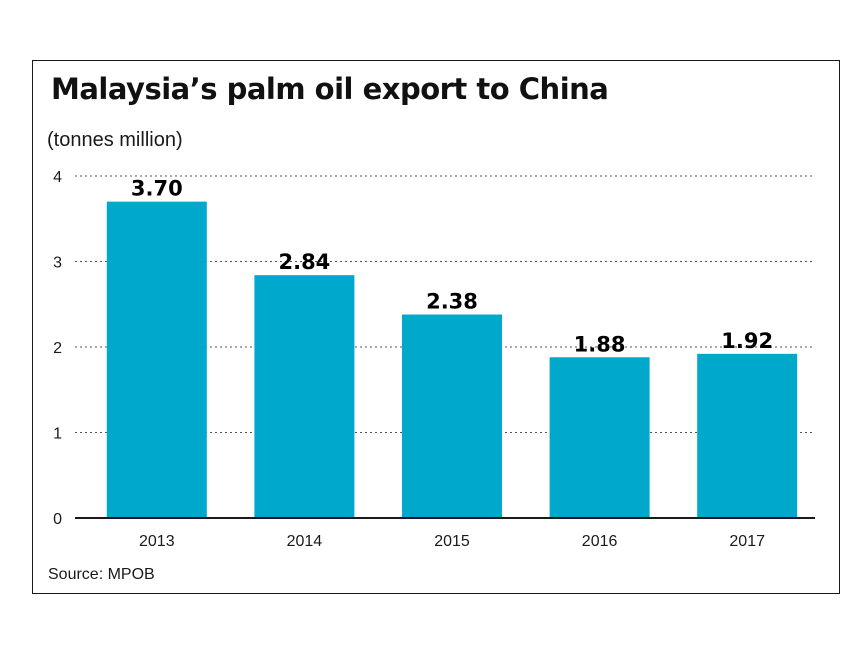  Describe the element at coordinates (452, 302) in the screenshot. I see `bar-value-label: 2.38` at that location.